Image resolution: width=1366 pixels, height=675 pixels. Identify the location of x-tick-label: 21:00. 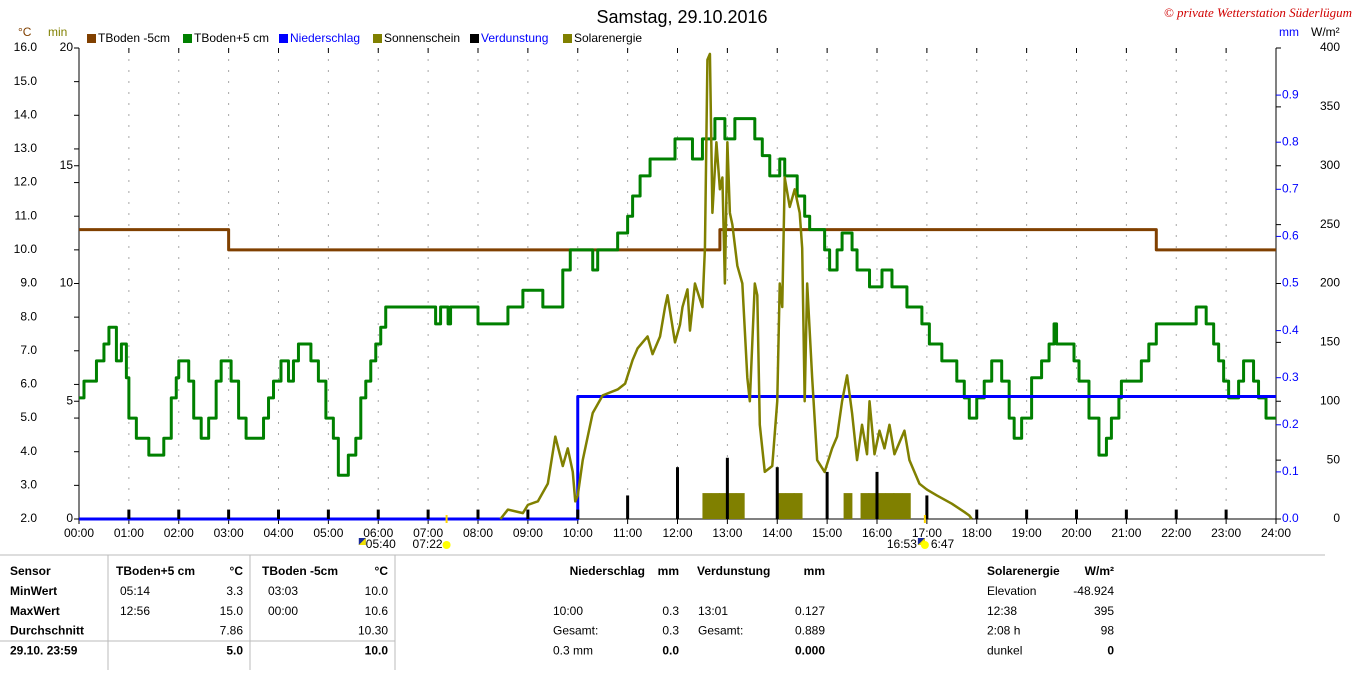
(1126, 533).